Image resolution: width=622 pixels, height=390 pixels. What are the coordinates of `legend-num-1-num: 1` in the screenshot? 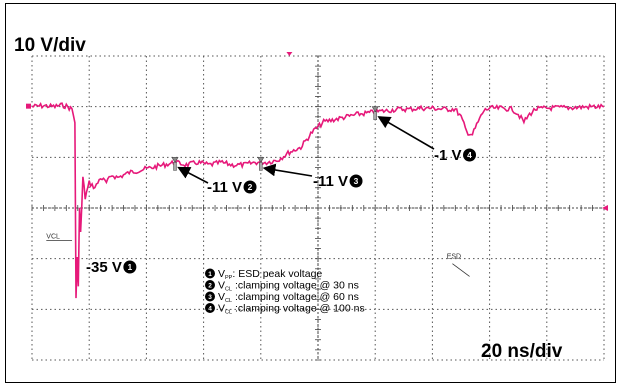 It's located at (210, 274).